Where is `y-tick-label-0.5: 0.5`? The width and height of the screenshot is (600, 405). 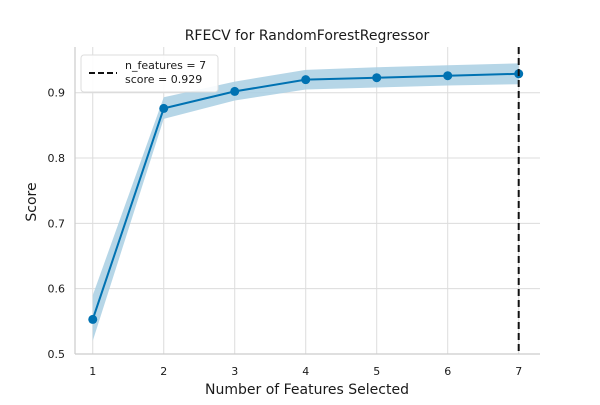 y-tick-label-0.5: 0.5 is located at coordinates (57, 354).